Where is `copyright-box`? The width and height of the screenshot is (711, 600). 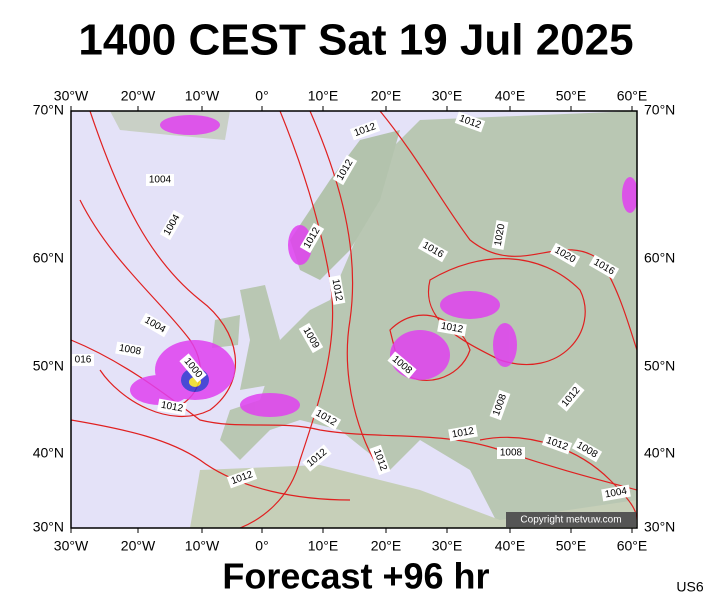
copyright-box is located at coordinates (571, 519).